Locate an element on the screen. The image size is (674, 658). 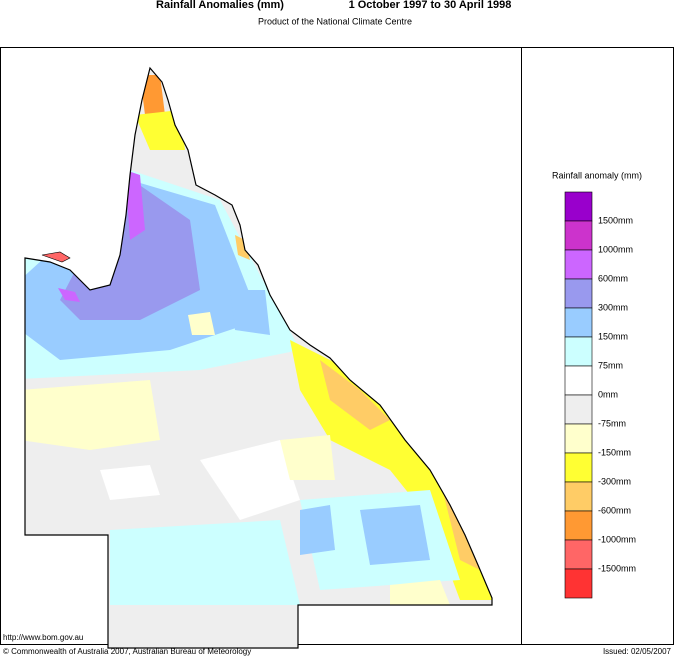
legend-label: 75mm is located at coordinates (610, 365).